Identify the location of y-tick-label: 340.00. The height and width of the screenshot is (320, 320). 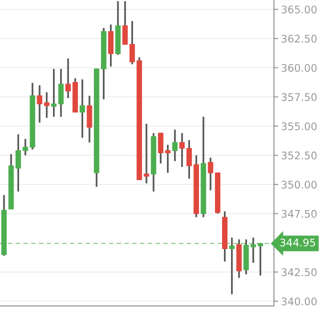
(299, 301).